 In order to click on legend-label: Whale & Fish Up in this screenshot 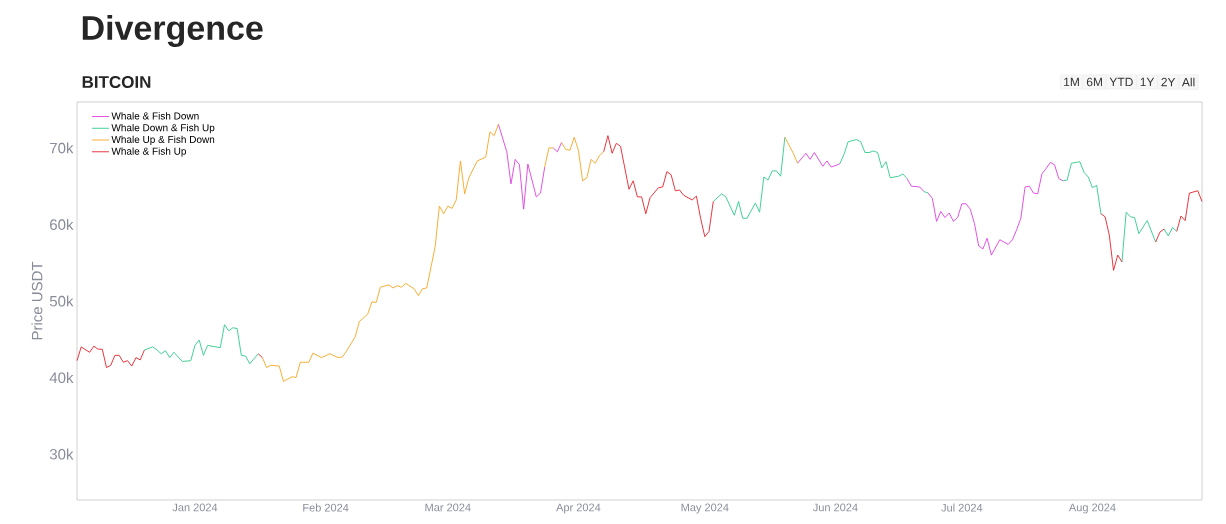, I will do `click(149, 152)`.